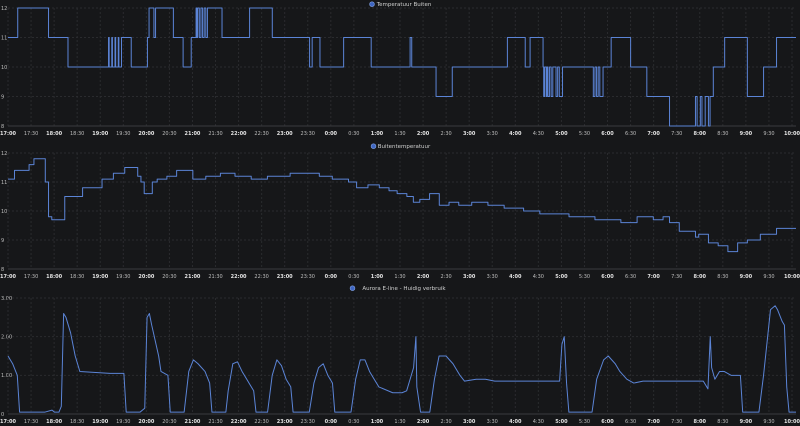 The image size is (800, 426). I want to click on x-tick-label: 18:00, so click(54, 134).